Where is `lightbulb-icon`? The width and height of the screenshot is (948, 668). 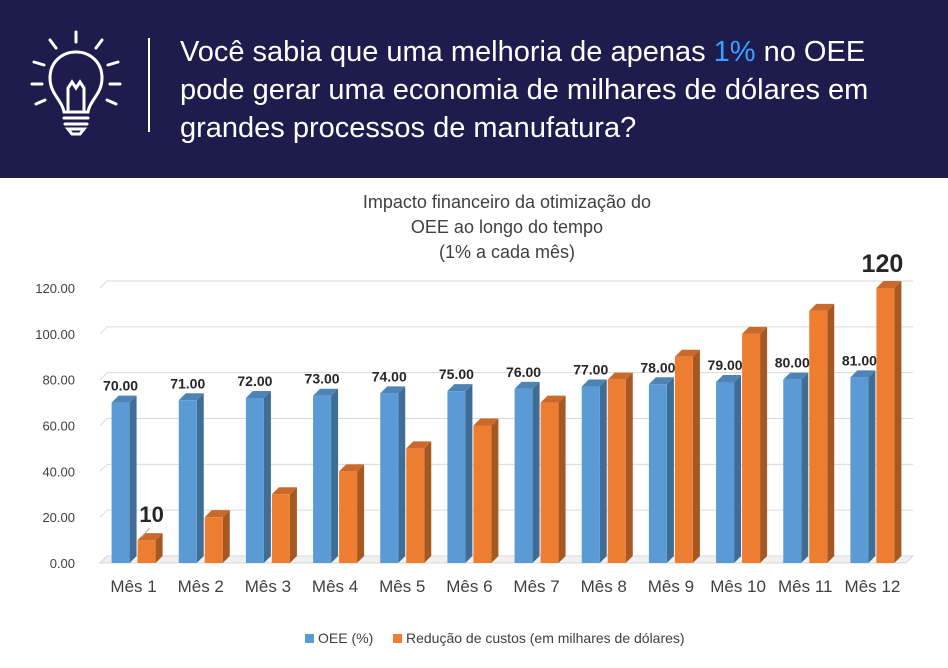
lightbulb-icon is located at coordinates (76, 83).